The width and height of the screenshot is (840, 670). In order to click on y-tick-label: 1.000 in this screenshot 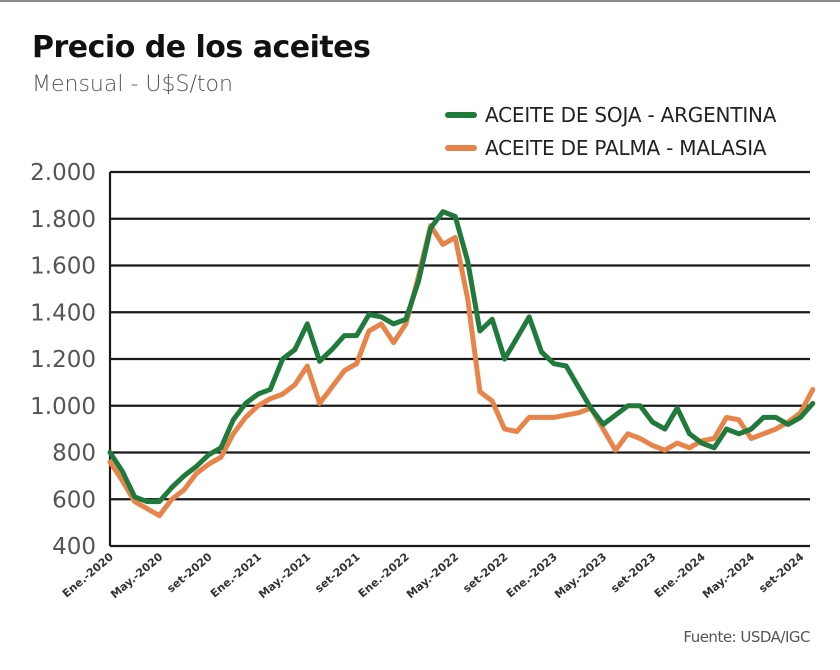, I will do `click(63, 407)`.